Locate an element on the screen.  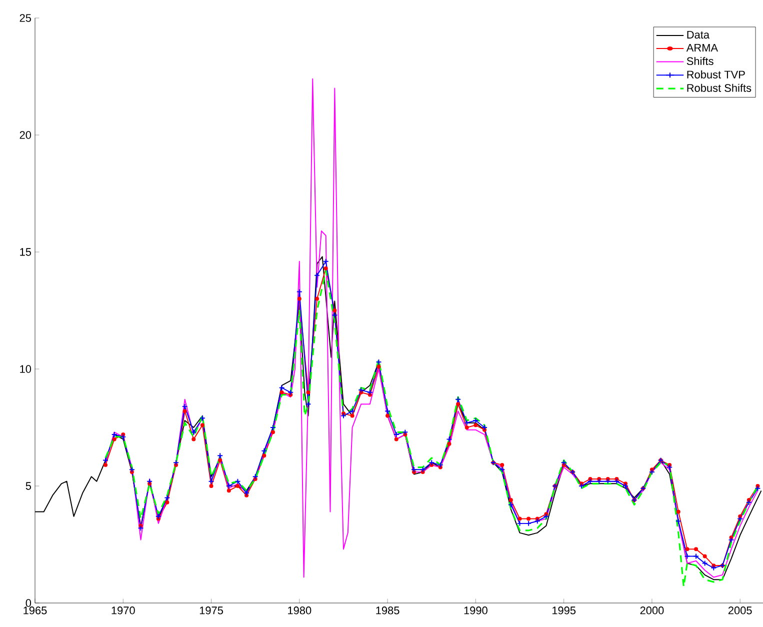
y-tick-label: 0 is located at coordinates (29, 603).